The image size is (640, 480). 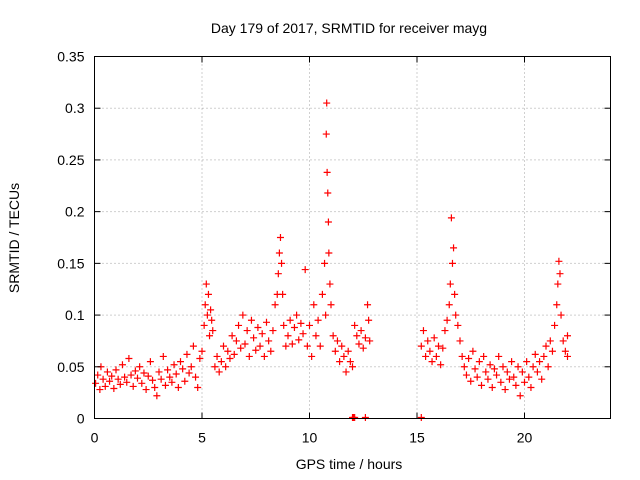 I want to click on y-tick-label: 0.15, so click(x=70, y=263).